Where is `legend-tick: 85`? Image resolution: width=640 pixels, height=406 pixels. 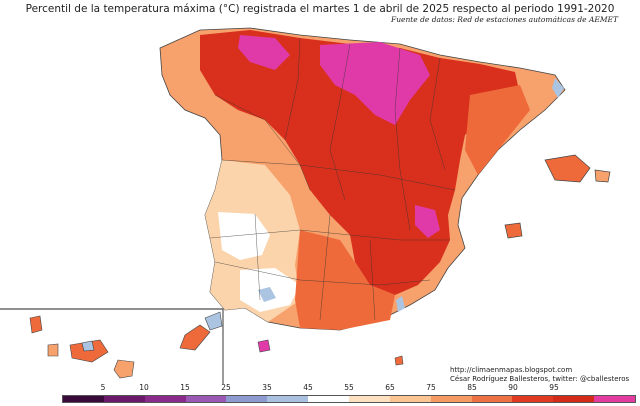 legend-tick: 85 is located at coordinates (472, 387).